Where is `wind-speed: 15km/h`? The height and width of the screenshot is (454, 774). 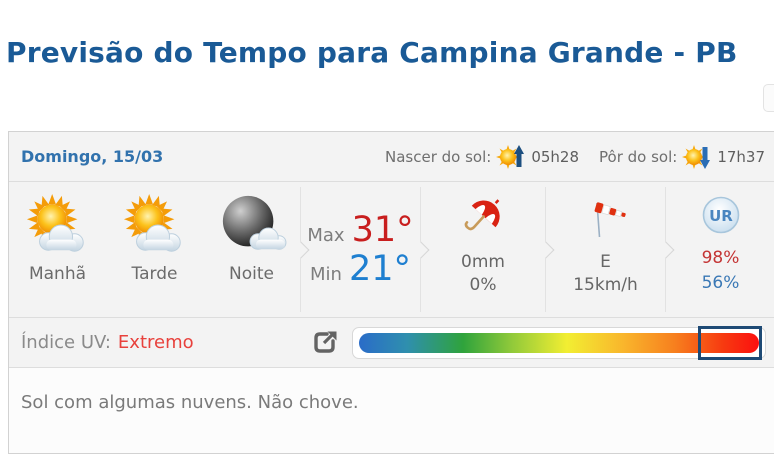 wind-speed: 15km/h is located at coordinates (605, 285).